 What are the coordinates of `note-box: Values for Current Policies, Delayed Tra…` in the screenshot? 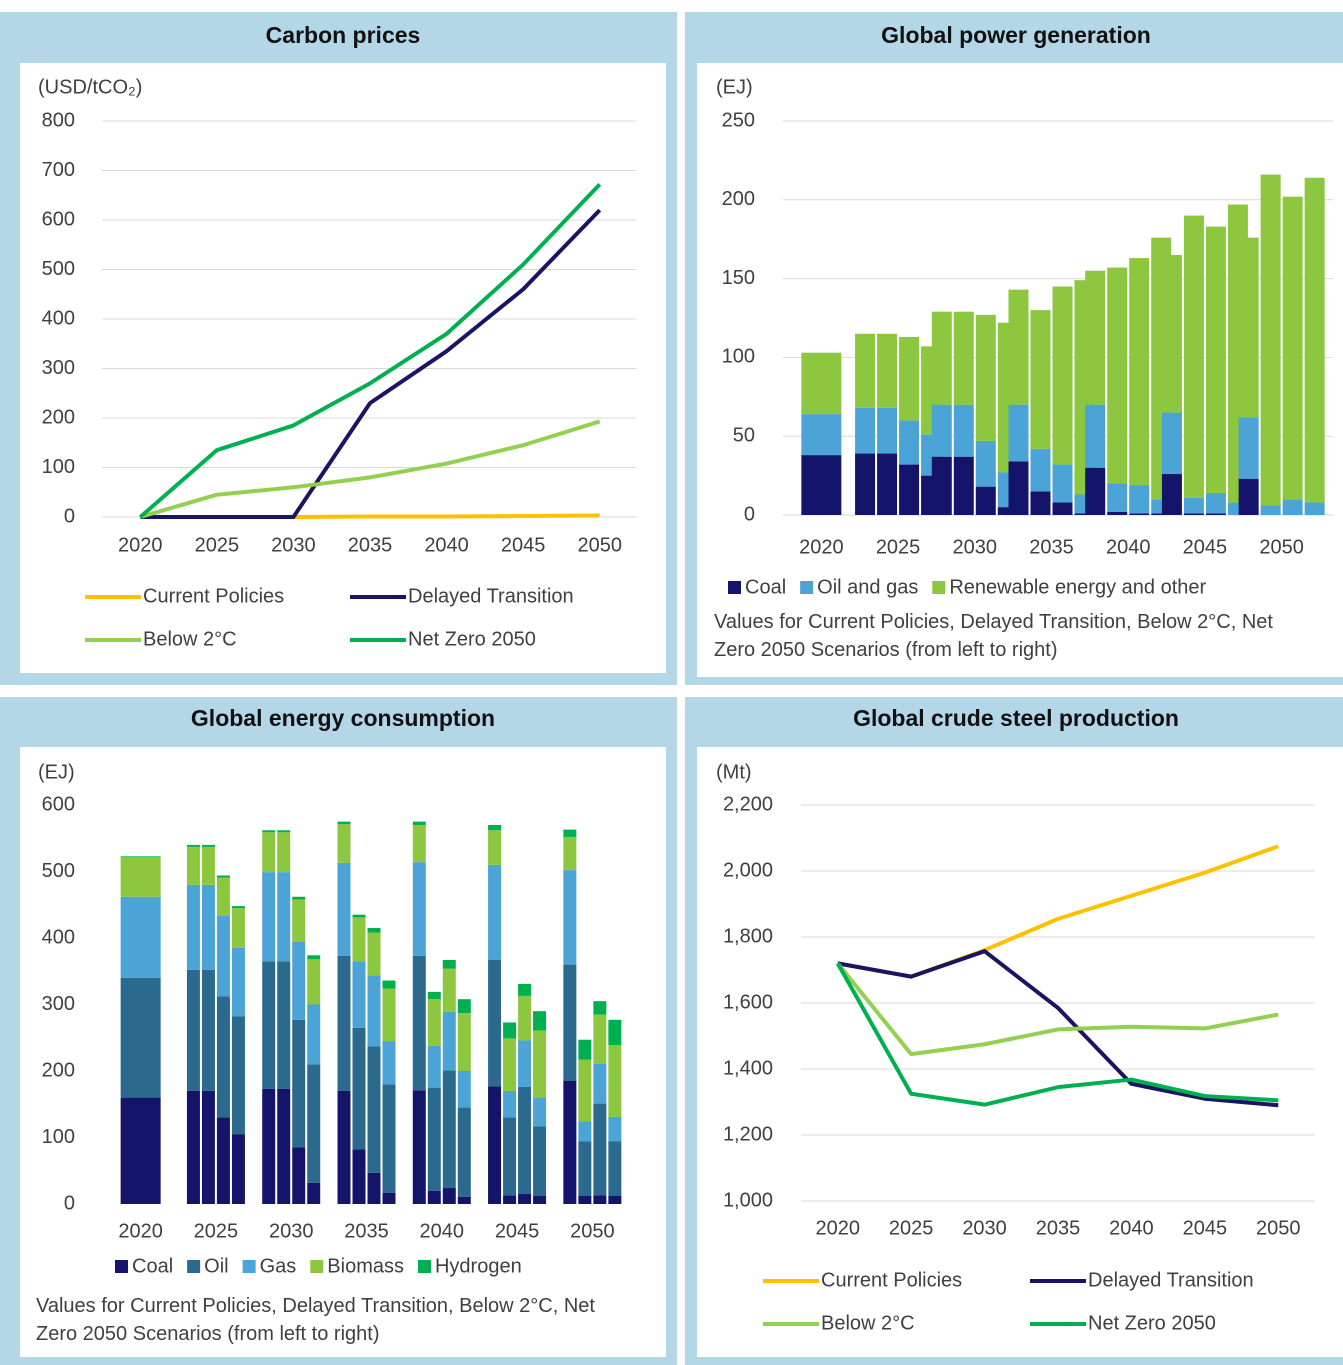 It's located at (993, 636).